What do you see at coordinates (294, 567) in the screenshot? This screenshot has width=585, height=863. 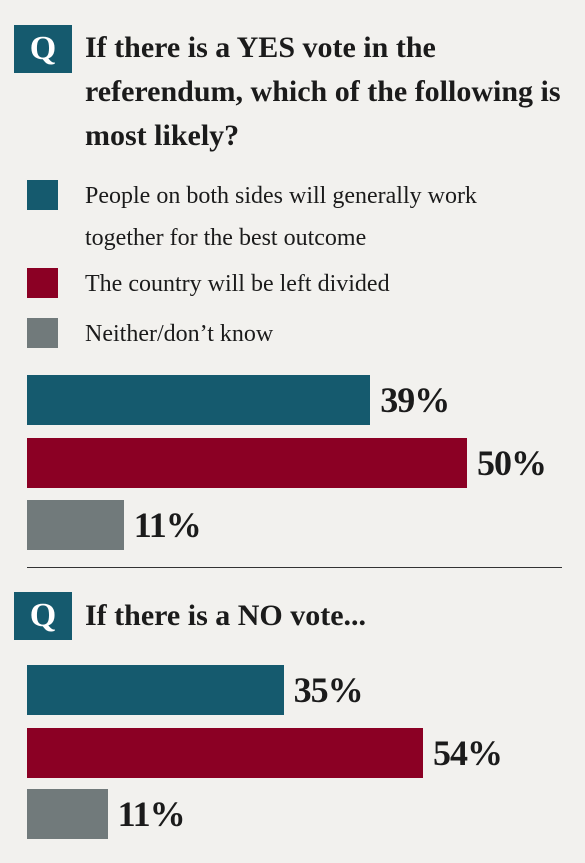 I see `separator` at bounding box center [294, 567].